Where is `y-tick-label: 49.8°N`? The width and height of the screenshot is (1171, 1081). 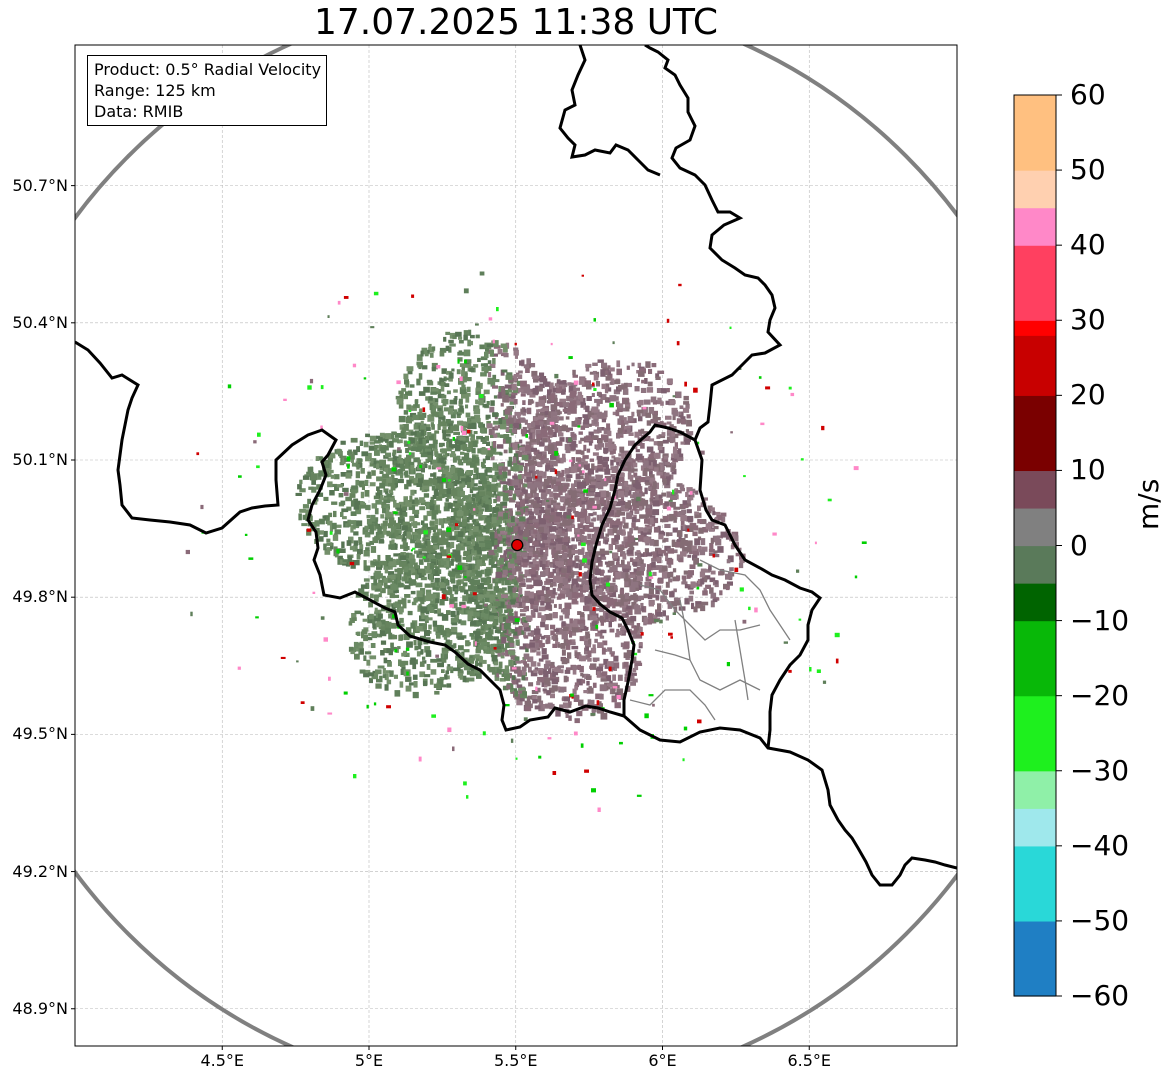 y-tick-label: 49.8°N is located at coordinates (40, 597).